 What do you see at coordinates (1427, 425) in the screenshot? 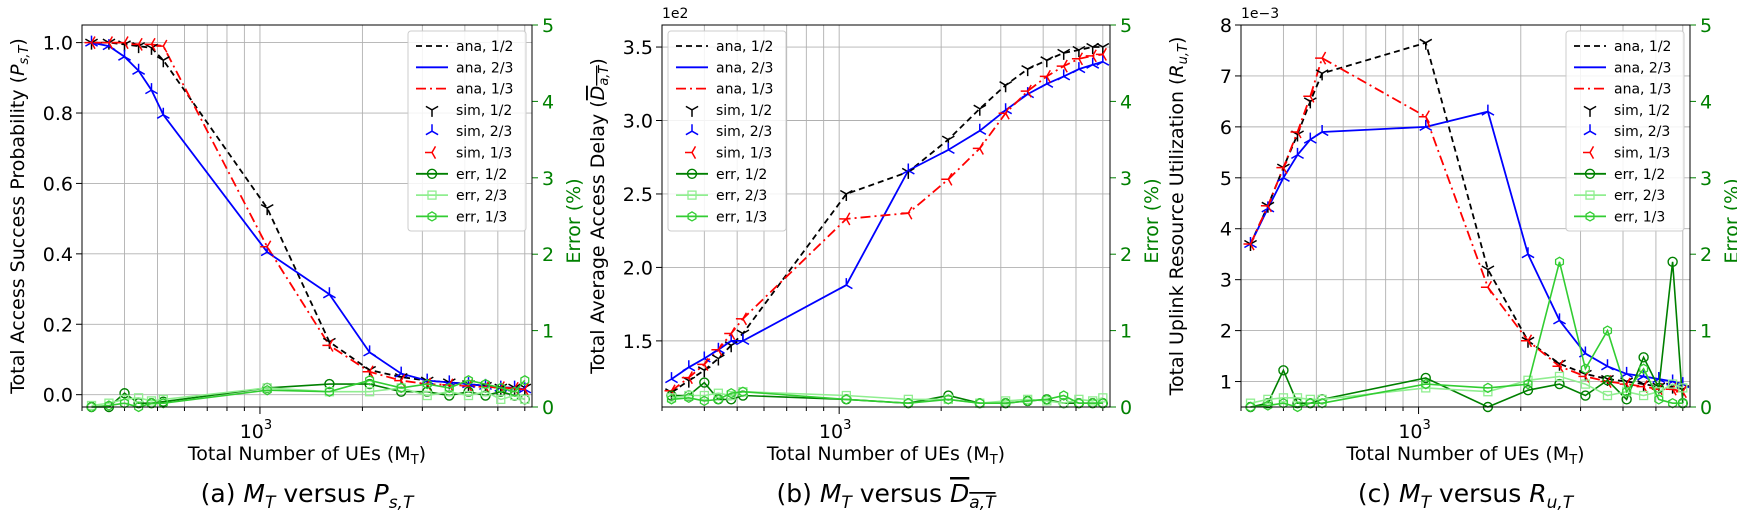
I see `x-tick-exponent: 3` at bounding box center [1427, 425].